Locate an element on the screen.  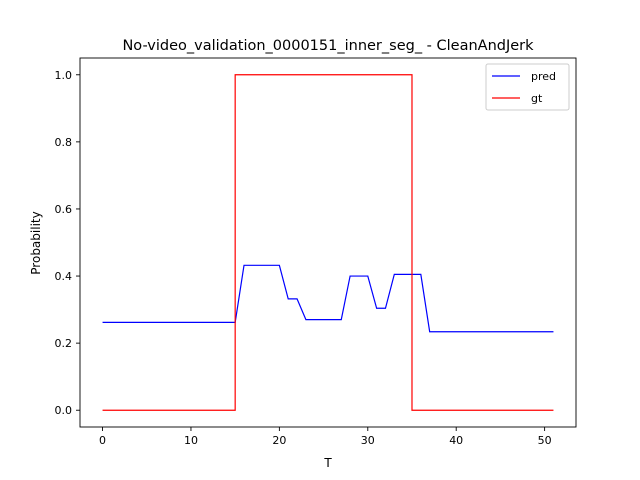
x-tick-label: 0 is located at coordinates (102, 440).